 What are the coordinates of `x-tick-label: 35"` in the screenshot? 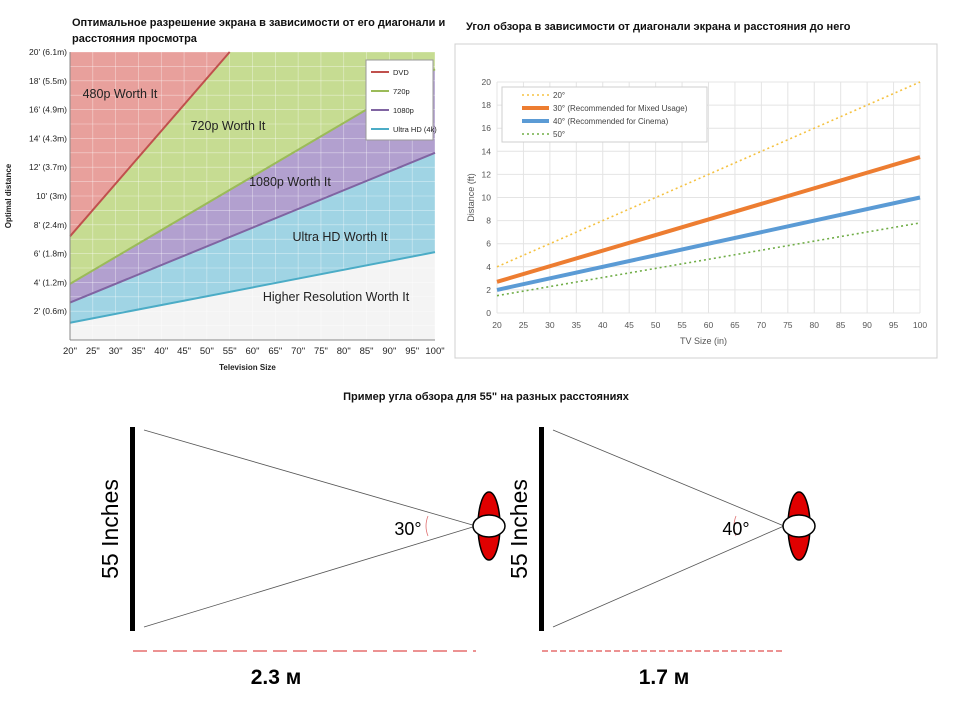 It's located at (138, 351).